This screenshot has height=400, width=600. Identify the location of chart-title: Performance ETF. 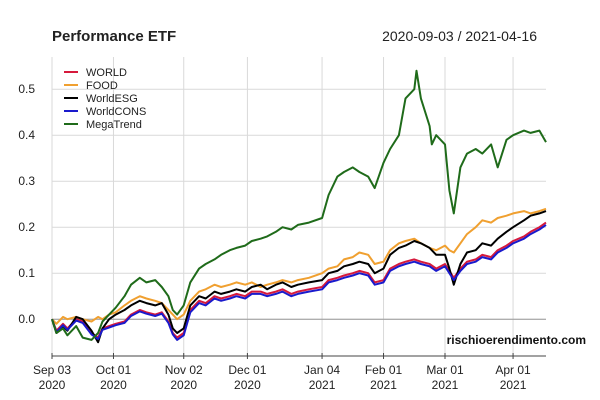
(114, 36).